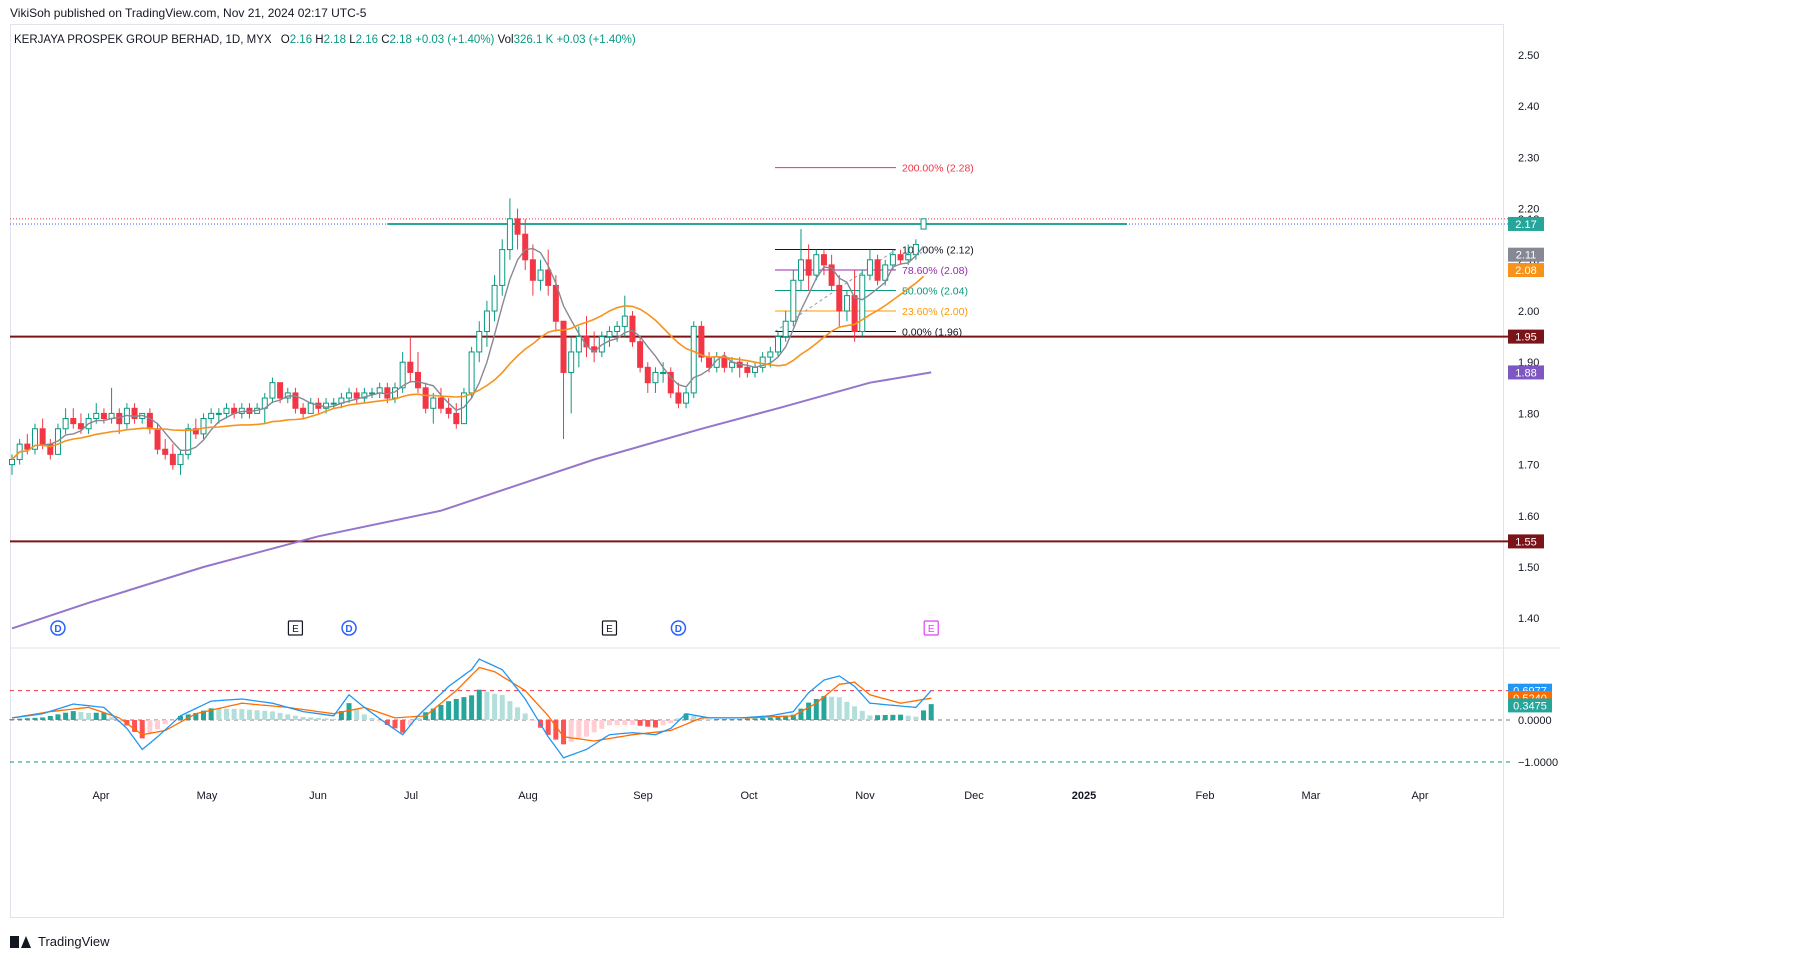  Describe the element at coordinates (1525, 338) in the screenshot. I see `price-badge-label: 1.95` at that location.